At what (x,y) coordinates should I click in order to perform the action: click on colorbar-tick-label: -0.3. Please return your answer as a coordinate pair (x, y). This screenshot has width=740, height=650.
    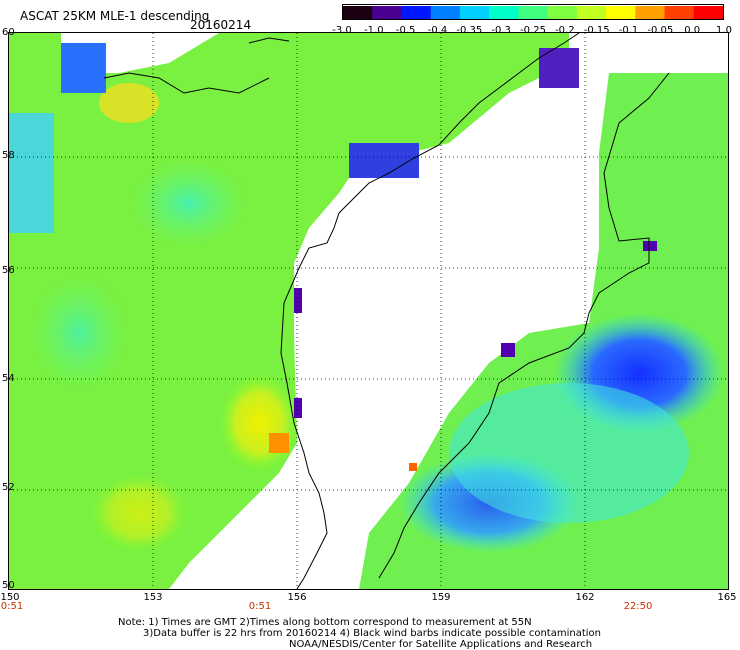
    Looking at the image, I should click on (501, 30).